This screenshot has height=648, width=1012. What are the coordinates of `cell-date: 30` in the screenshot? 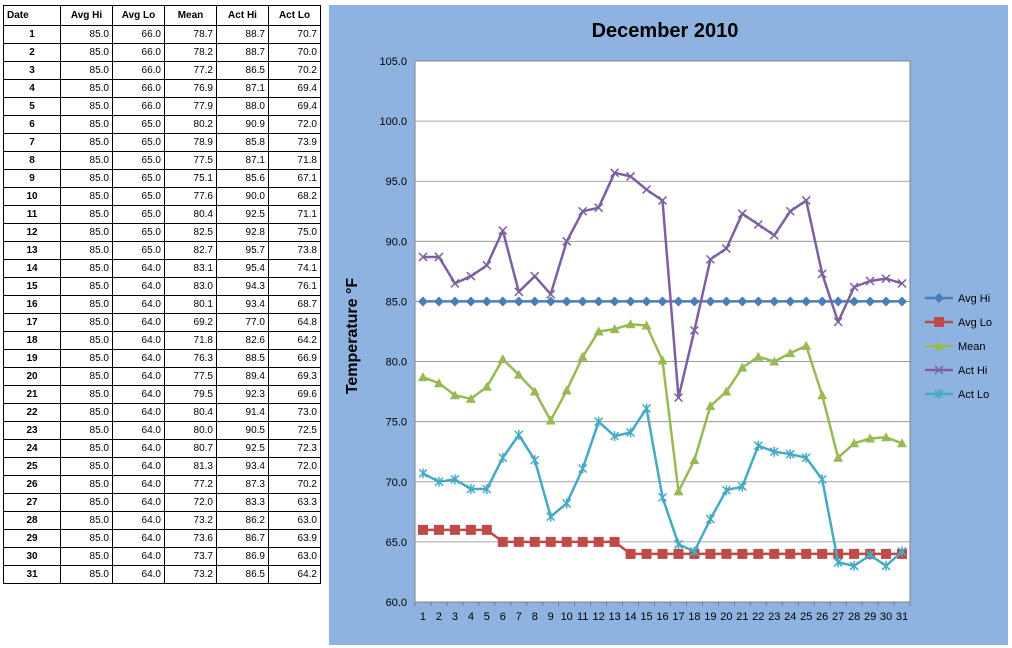 It's located at (32, 556).